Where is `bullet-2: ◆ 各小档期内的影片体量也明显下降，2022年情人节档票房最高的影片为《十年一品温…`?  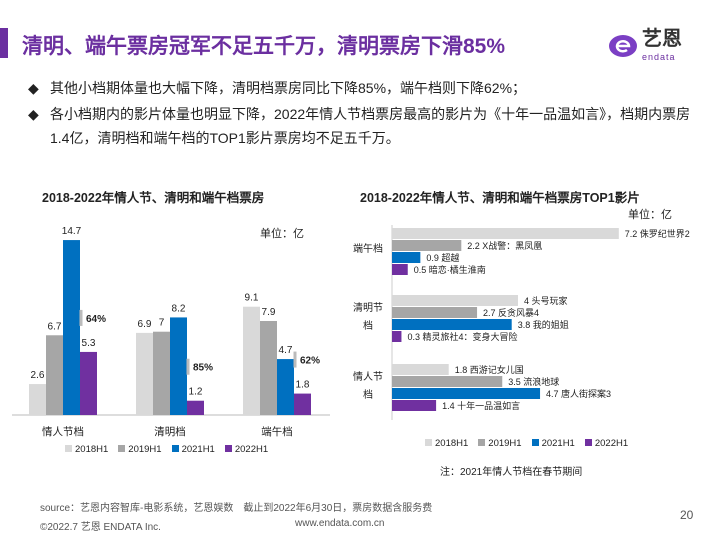 bullet-2: ◆ 各小档期内的影片体量也明显下降，2022年情人节档票房最高的影片为《十年一品温… is located at coordinates (363, 126).